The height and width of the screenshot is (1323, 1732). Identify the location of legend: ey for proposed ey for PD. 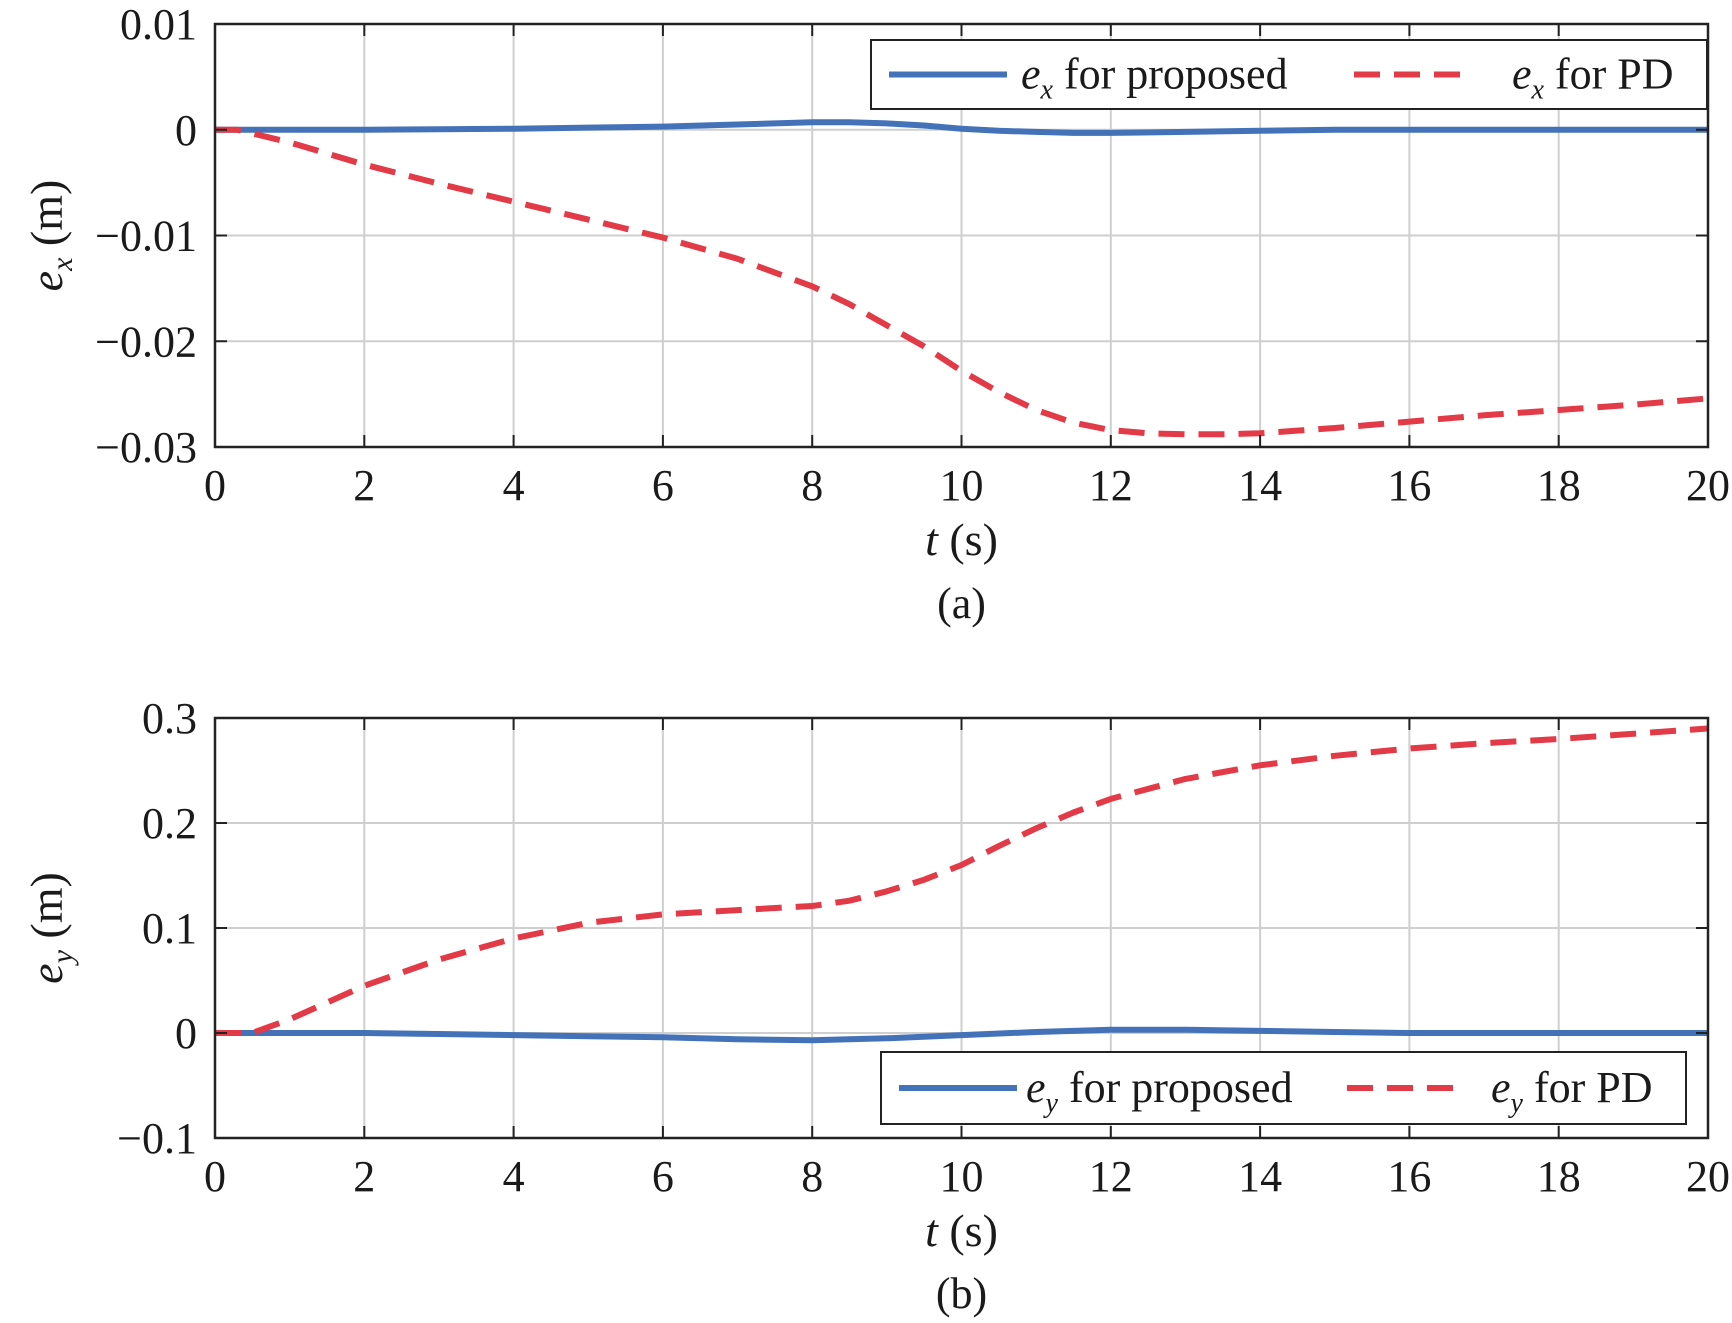
(1283, 1088).